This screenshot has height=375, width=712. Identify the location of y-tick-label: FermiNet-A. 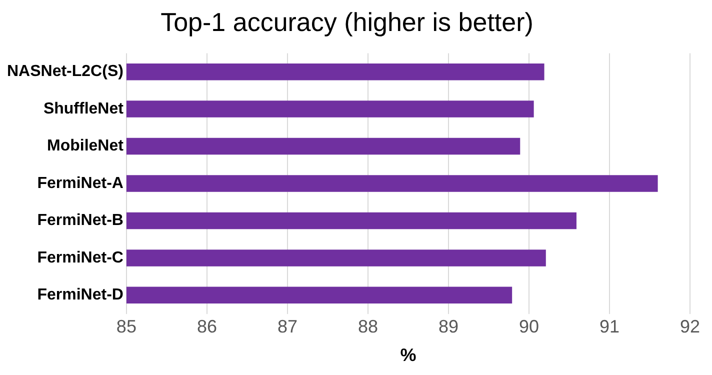
(80, 183).